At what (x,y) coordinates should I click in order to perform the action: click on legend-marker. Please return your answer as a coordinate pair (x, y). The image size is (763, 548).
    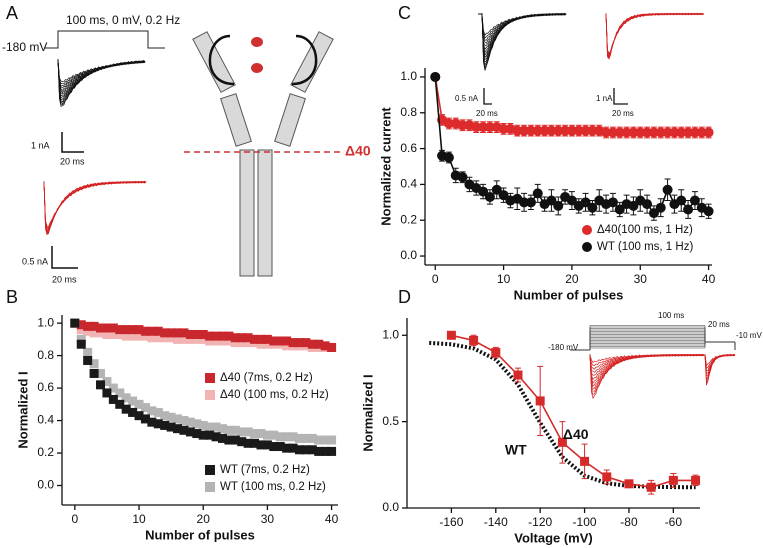
    Looking at the image, I should click on (587, 247).